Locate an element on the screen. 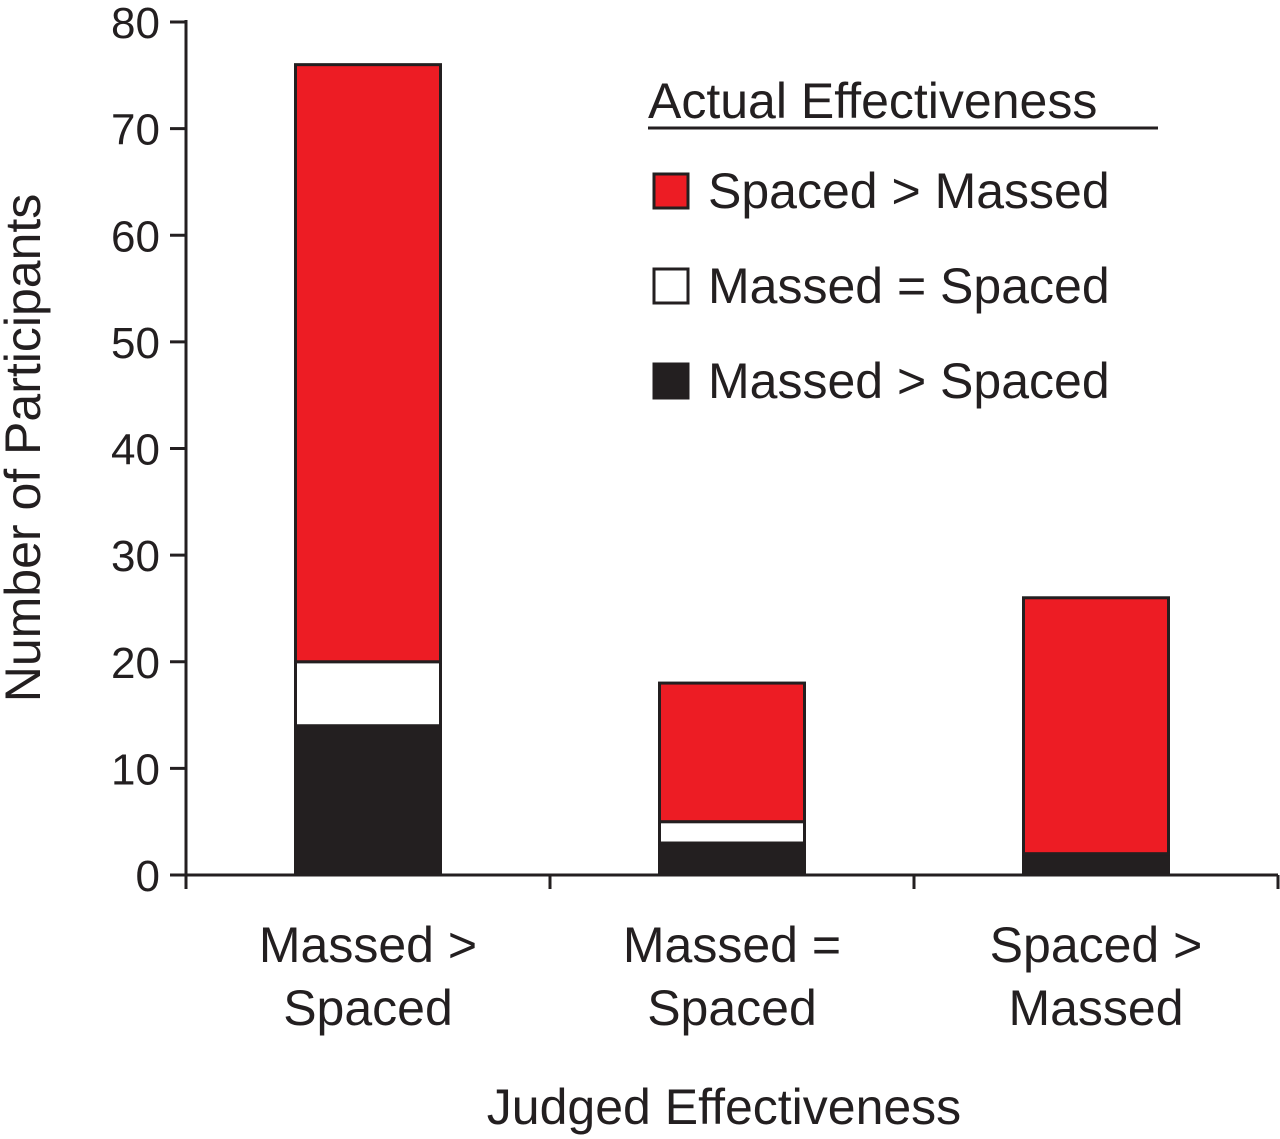 Image resolution: width=1280 pixels, height=1139 pixels. y-tick-label-50: 50 is located at coordinates (135, 343).